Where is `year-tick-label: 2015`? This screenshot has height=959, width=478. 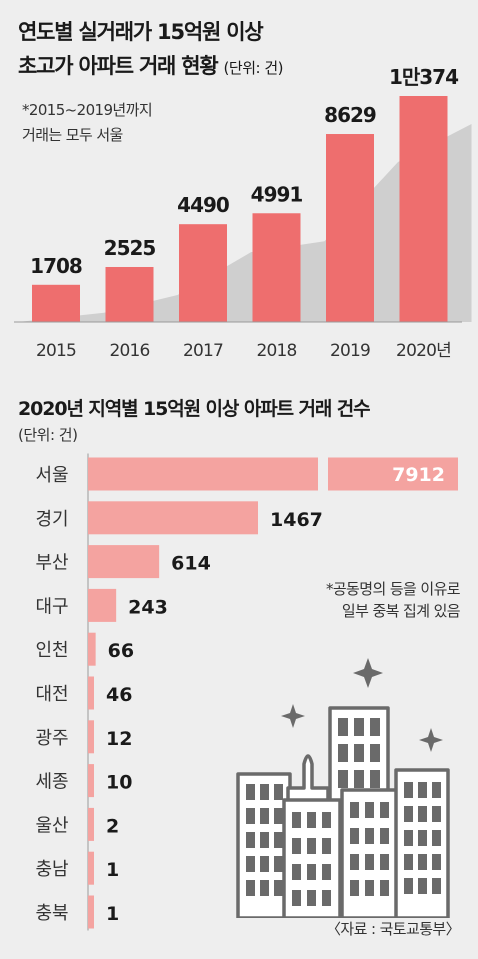
year-tick-label: 2015 is located at coordinates (56, 351).